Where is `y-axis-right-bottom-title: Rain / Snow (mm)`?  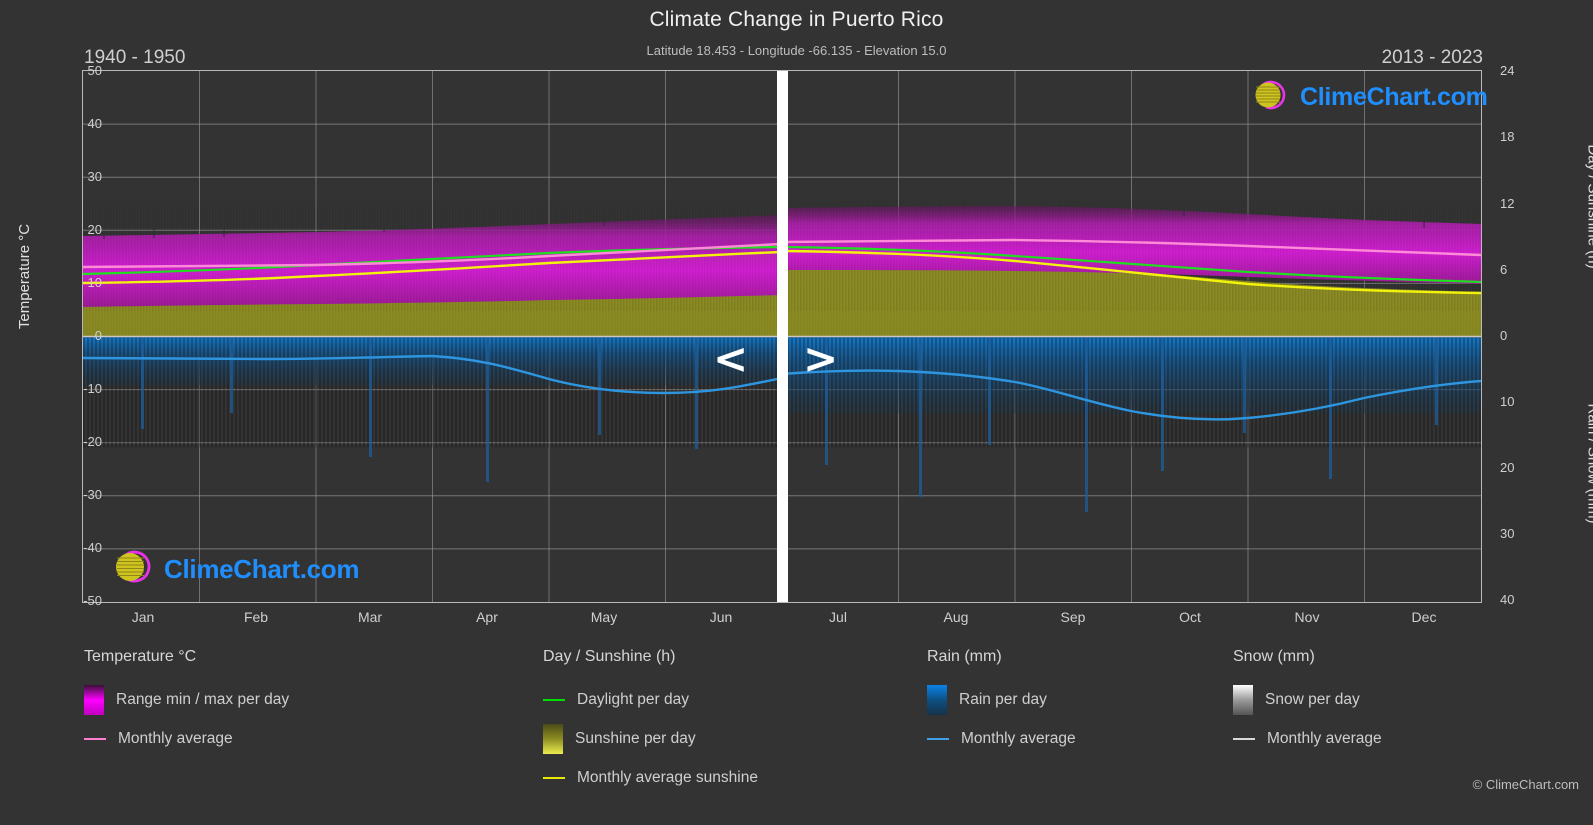 y-axis-right-bottom-title: Rain / Snow (mm) is located at coordinates (1588, 463).